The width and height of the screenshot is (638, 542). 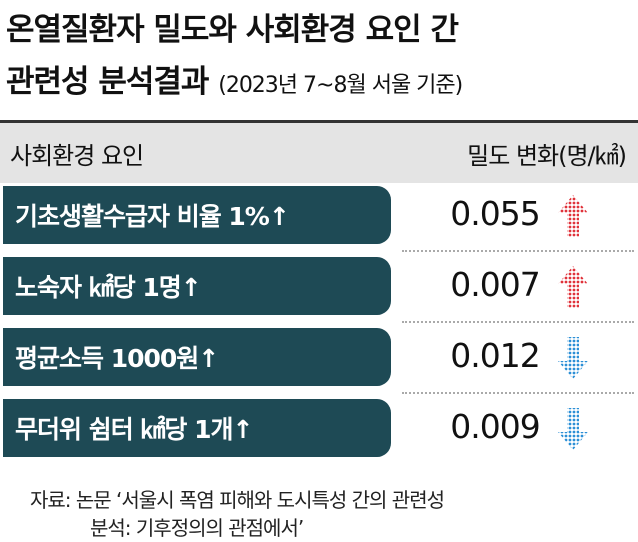 What do you see at coordinates (547, 156) in the screenshot?
I see `column-header: 밀도 변화(명/㎢)` at bounding box center [547, 156].